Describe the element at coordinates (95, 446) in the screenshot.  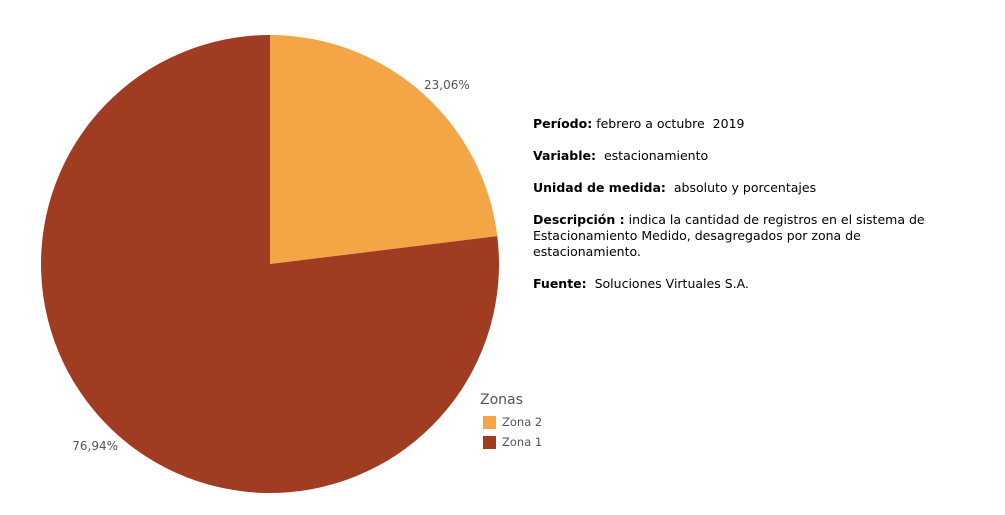
I see `slice-label-zona-1: 76,94%` at that location.